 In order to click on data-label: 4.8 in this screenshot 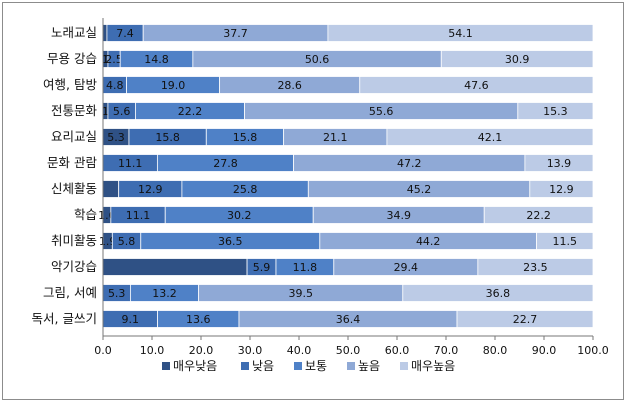, I will do `click(115, 85)`.